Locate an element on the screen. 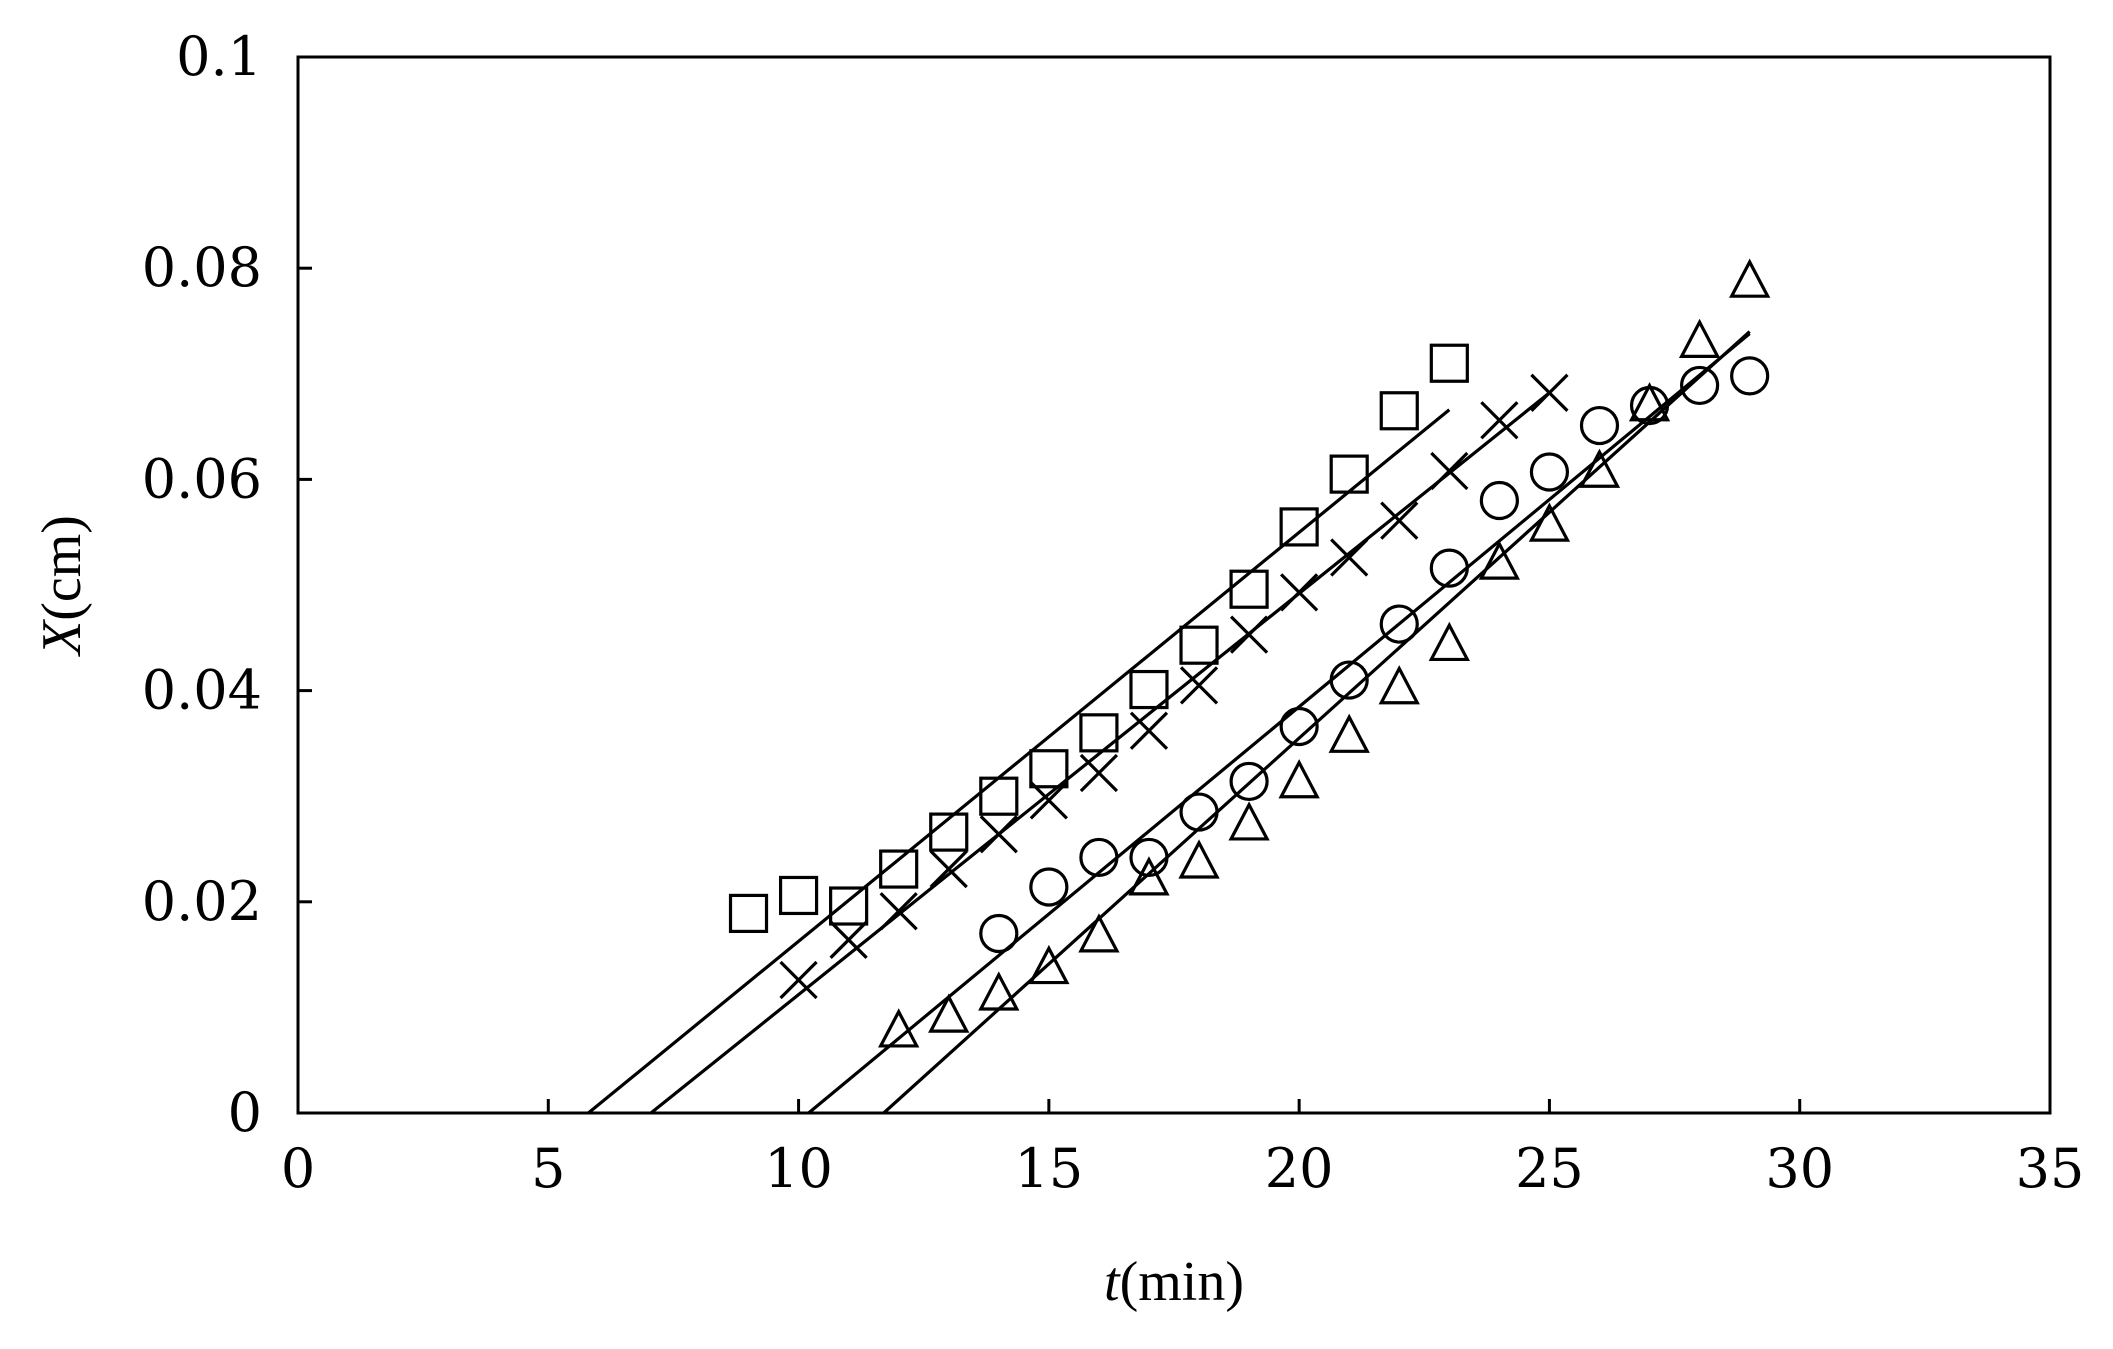 The width and height of the screenshot is (2113, 1349). y-tick-label: 0.08 is located at coordinates (202, 267).